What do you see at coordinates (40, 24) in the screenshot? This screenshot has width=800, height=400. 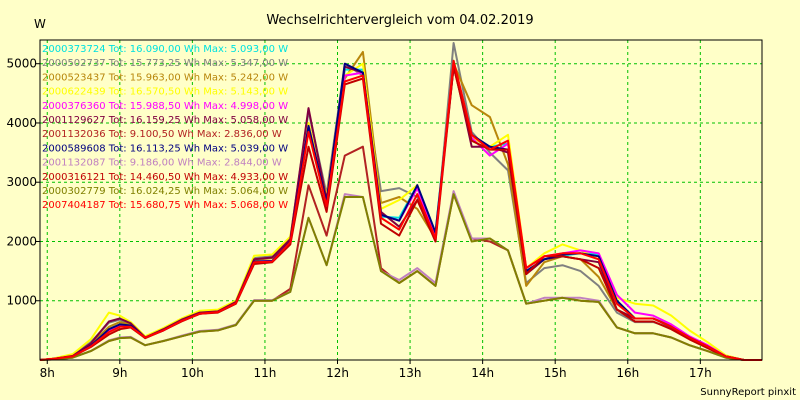 I see `y-axis-unit-label: W` at bounding box center [40, 24].